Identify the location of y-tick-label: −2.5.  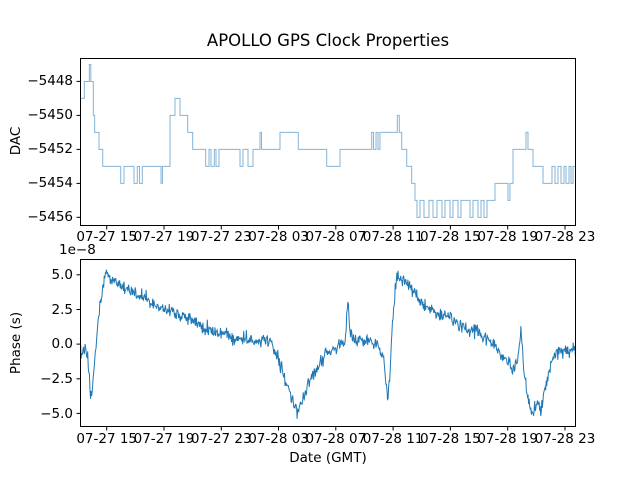
(56, 378).